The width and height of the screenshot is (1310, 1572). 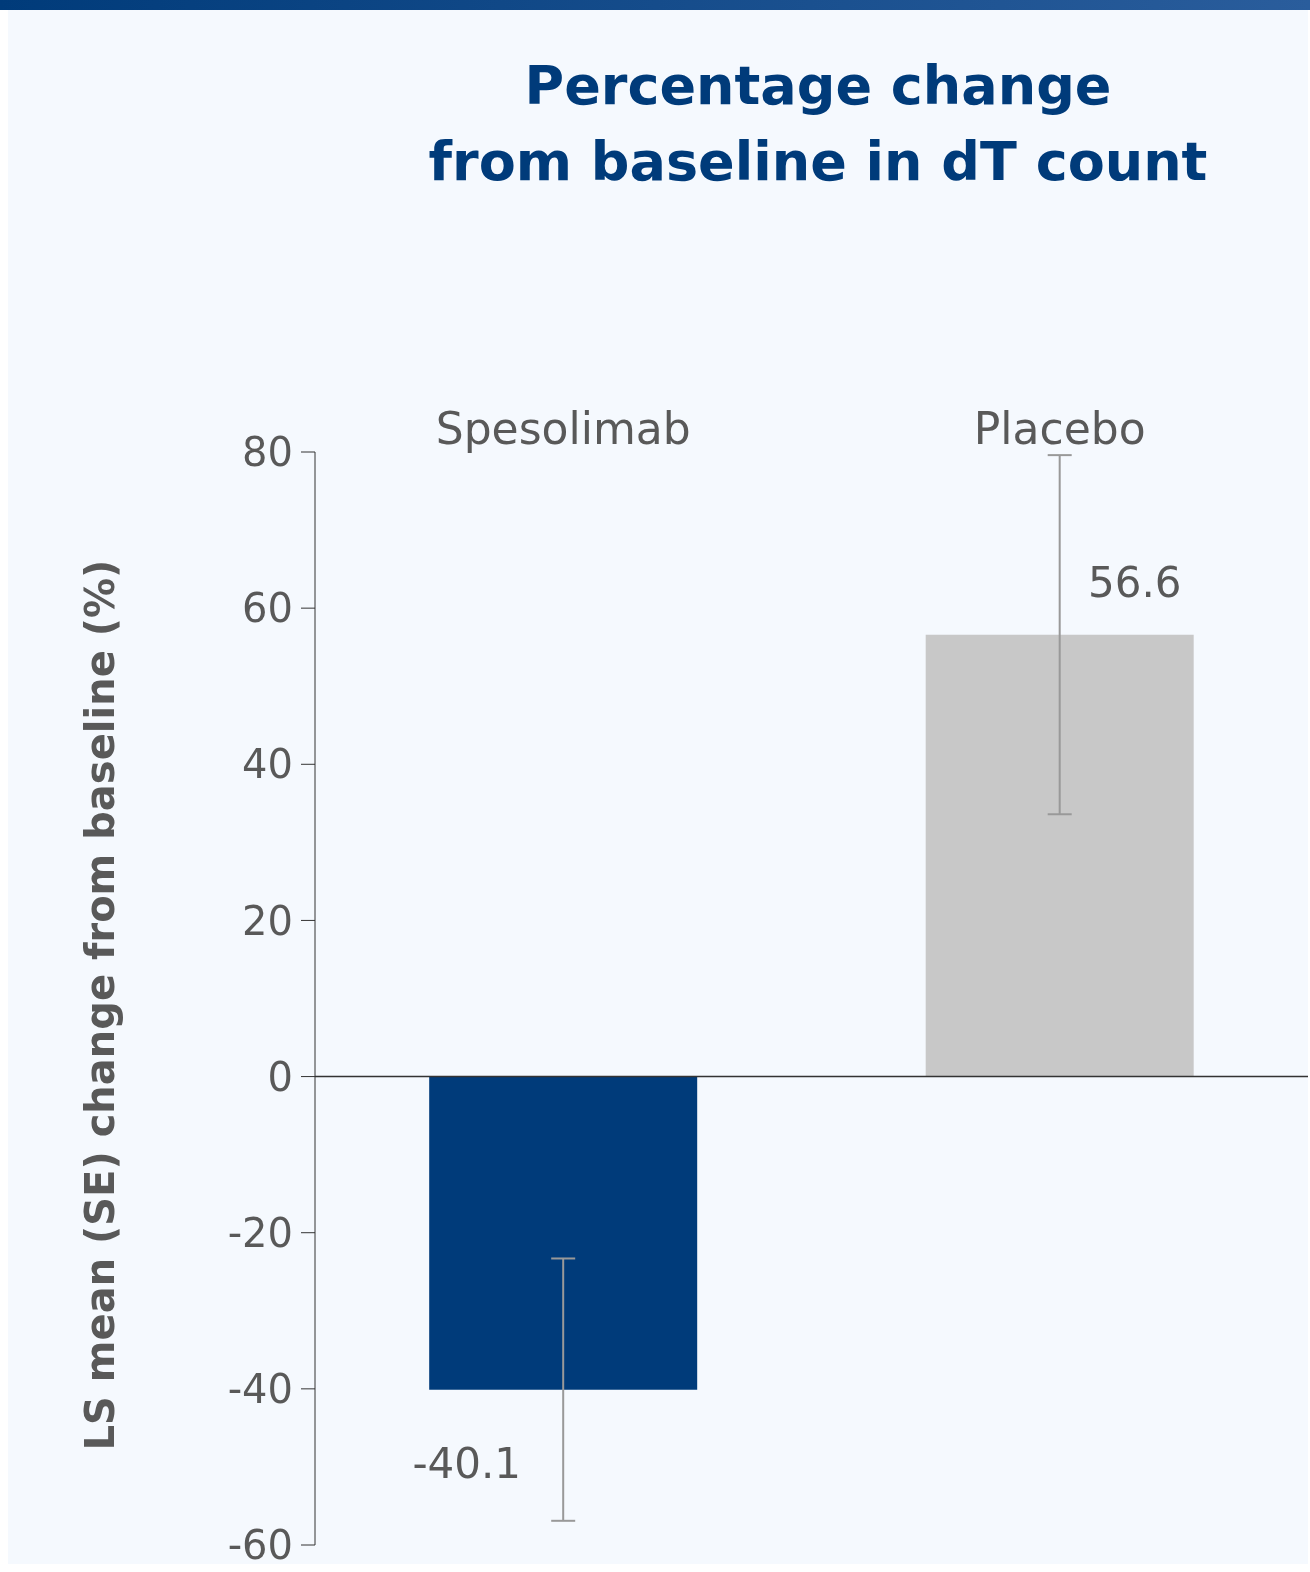 What do you see at coordinates (267, 608) in the screenshot?
I see `y-tick-label: 60` at bounding box center [267, 608].